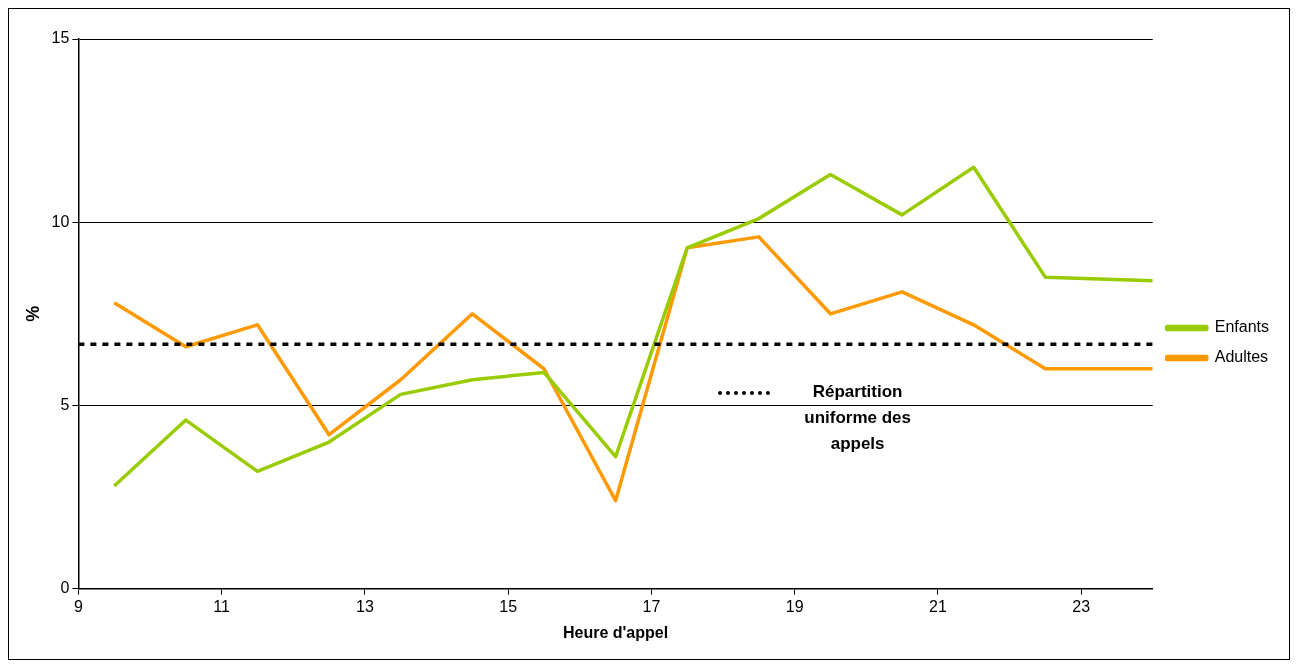 The image size is (1298, 668). I want to click on x-tick-label: 13, so click(364, 606).